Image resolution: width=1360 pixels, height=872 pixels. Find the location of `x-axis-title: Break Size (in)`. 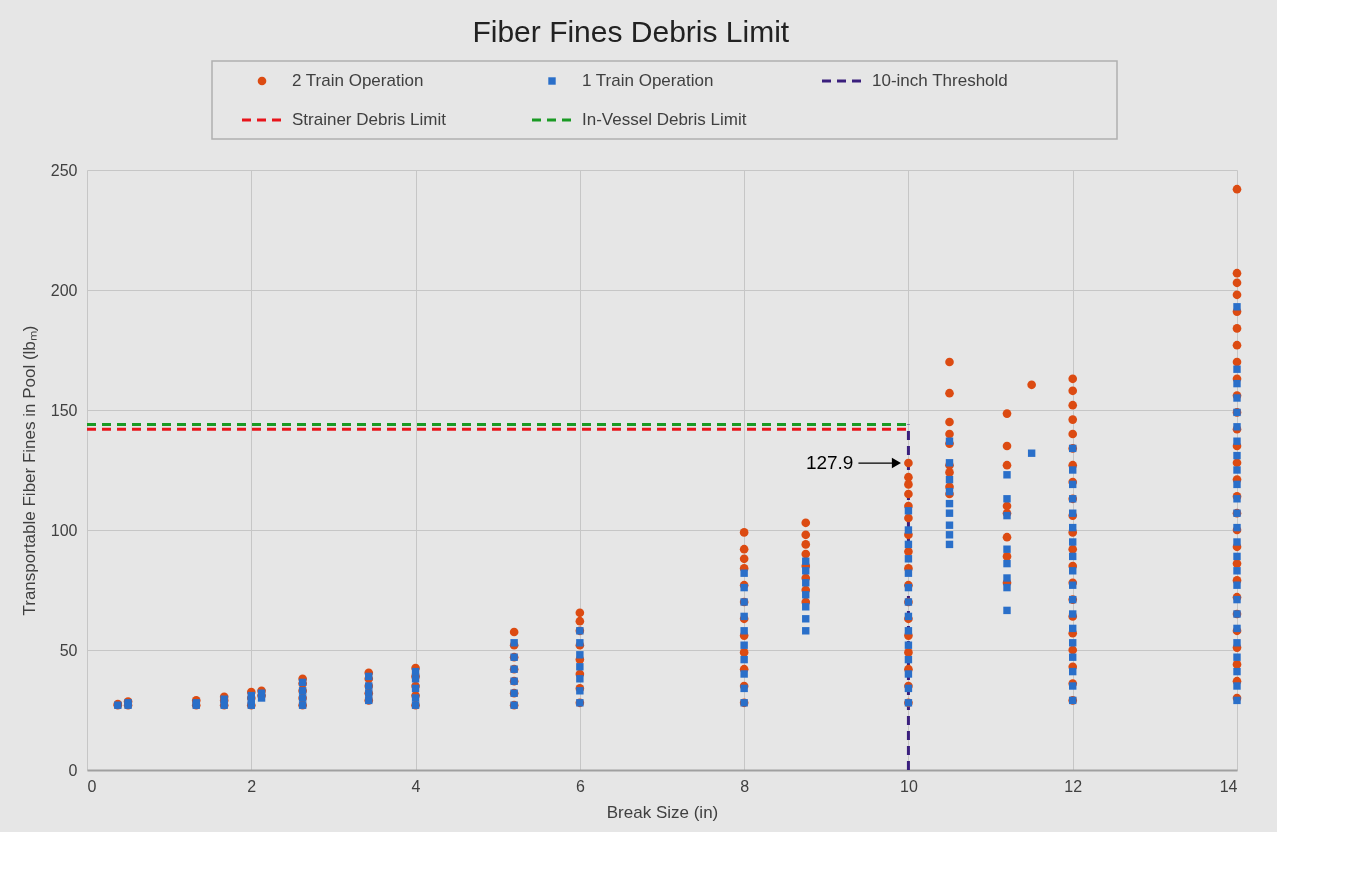

x-axis-title: Break Size (in) is located at coordinates (662, 812).